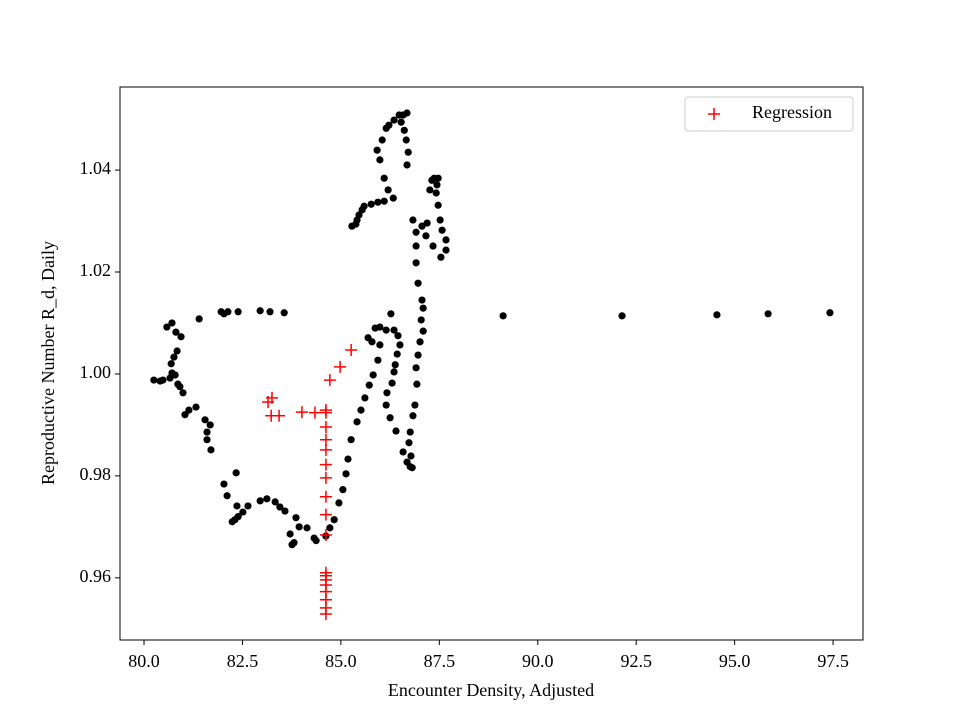 This screenshot has width=960, height=720. I want to click on y-tick-label: 1.00, so click(96, 372).